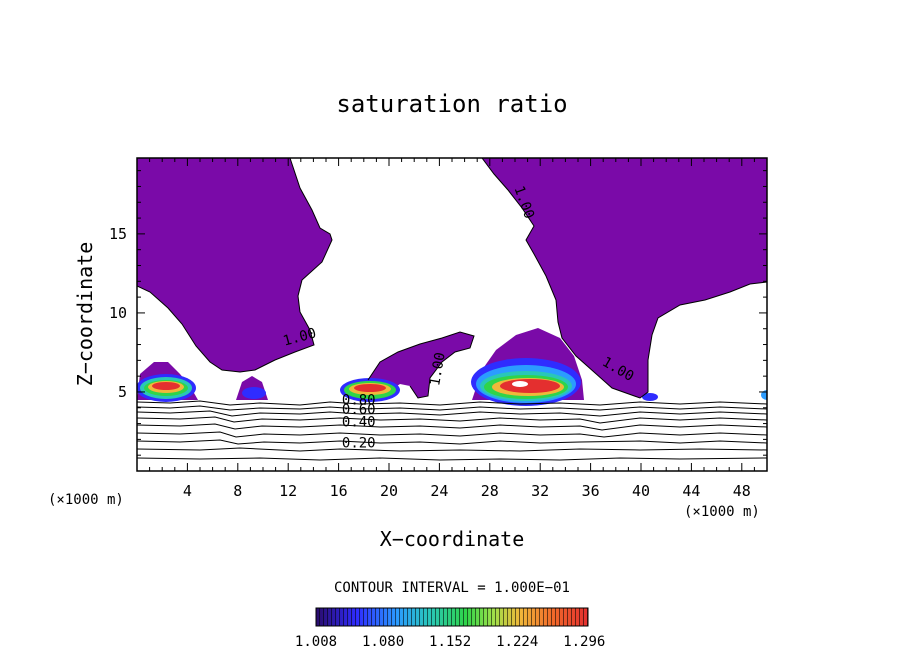 The image size is (904, 654). I want to click on x-tick-label: 36, so click(591, 491).